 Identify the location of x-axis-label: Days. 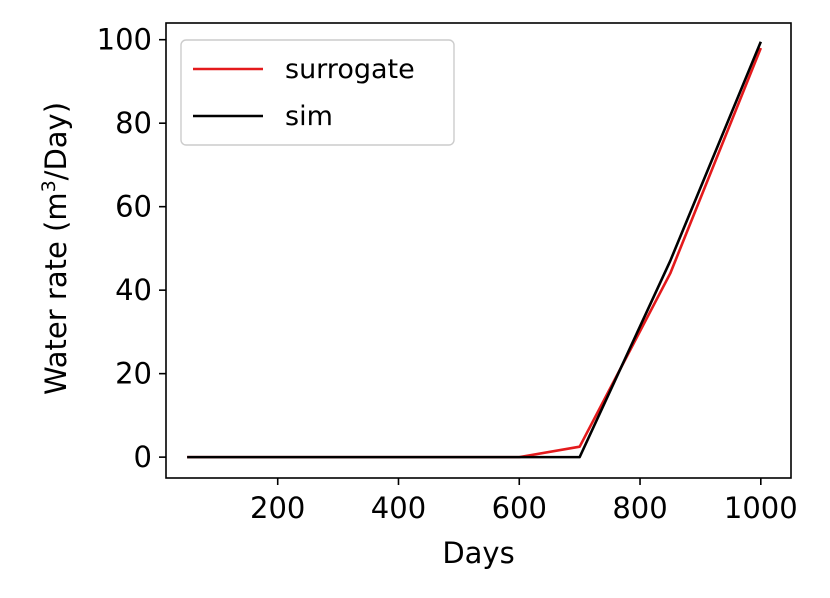
(478, 553).